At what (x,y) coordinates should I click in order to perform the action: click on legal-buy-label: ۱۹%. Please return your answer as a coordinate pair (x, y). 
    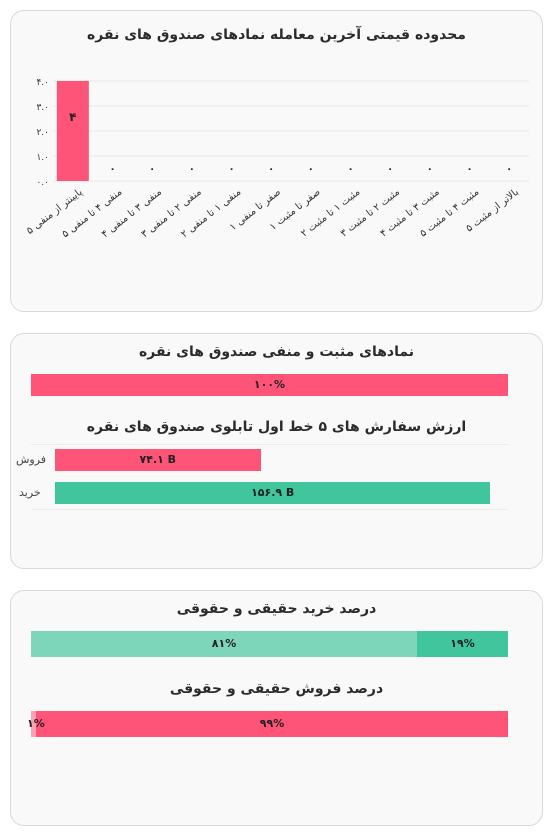
    Looking at the image, I should click on (462, 643).